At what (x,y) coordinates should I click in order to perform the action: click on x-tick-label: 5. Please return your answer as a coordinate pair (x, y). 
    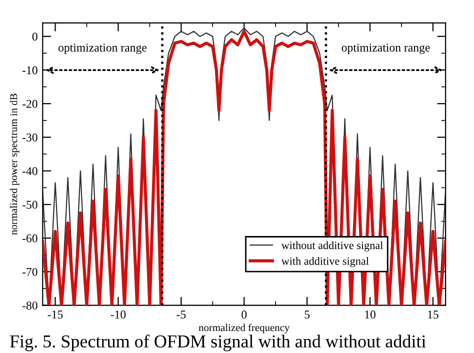
    Looking at the image, I should click on (307, 314).